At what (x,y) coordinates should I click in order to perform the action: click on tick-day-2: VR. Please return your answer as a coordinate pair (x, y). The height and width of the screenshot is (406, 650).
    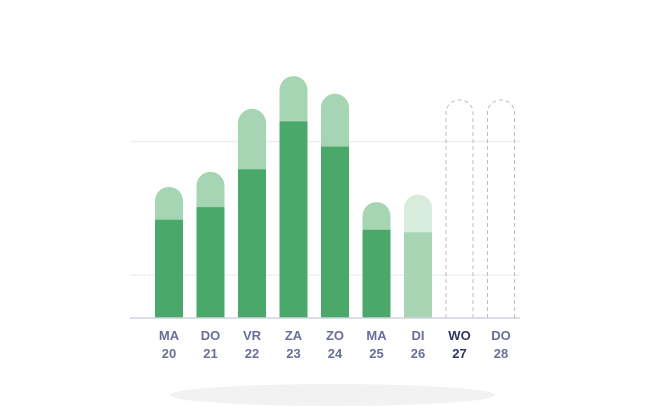
    Looking at the image, I should click on (252, 335).